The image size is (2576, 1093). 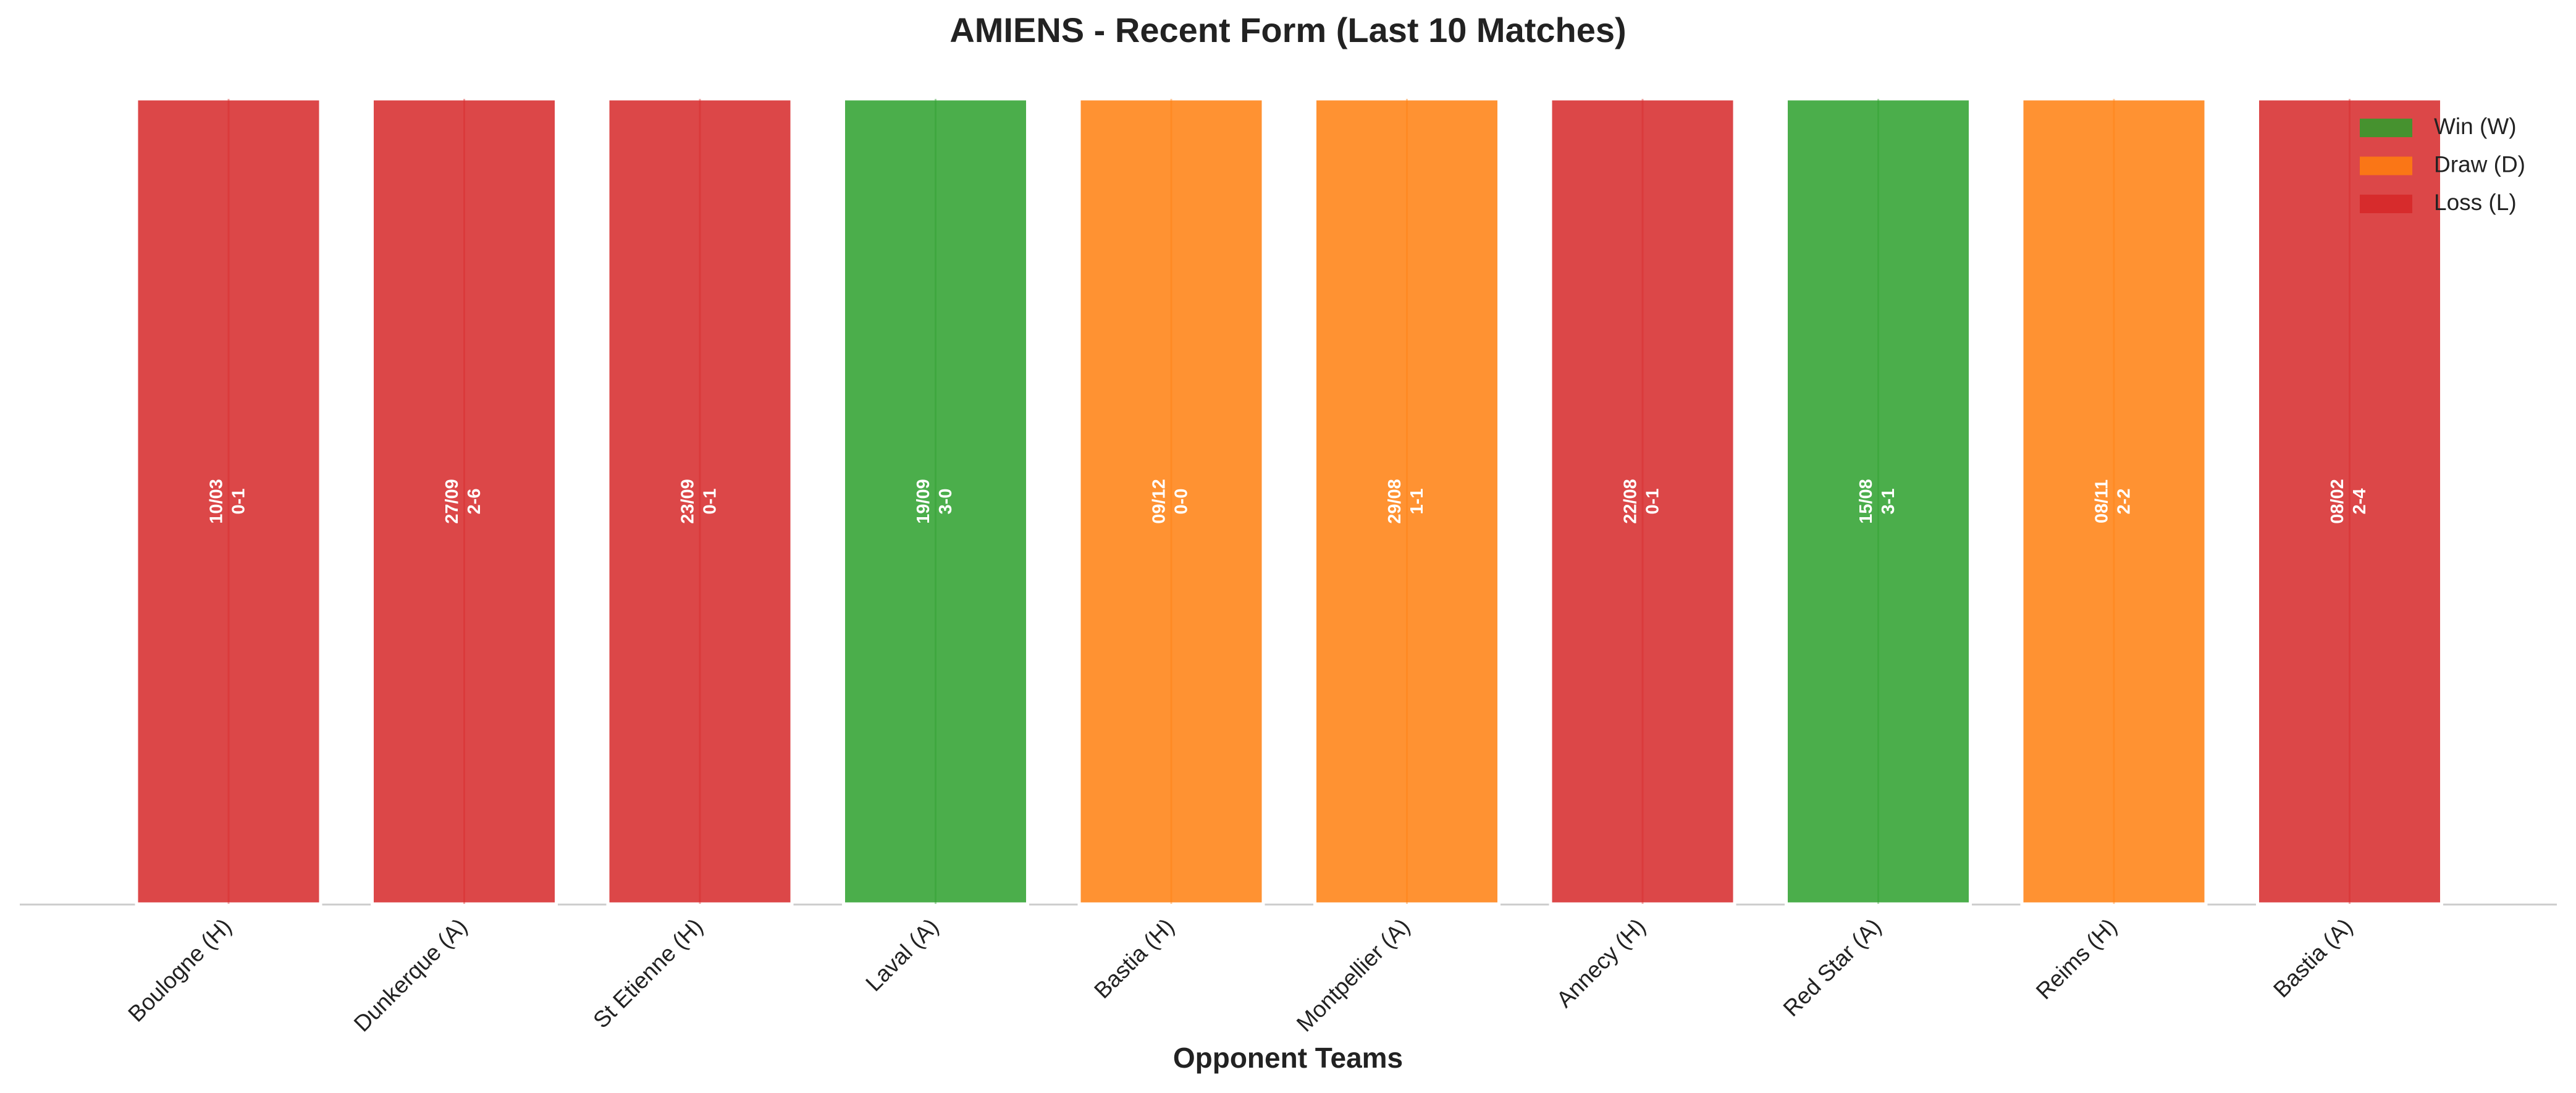 I want to click on x-tick-label: Bastia (H), so click(x=1134, y=958).